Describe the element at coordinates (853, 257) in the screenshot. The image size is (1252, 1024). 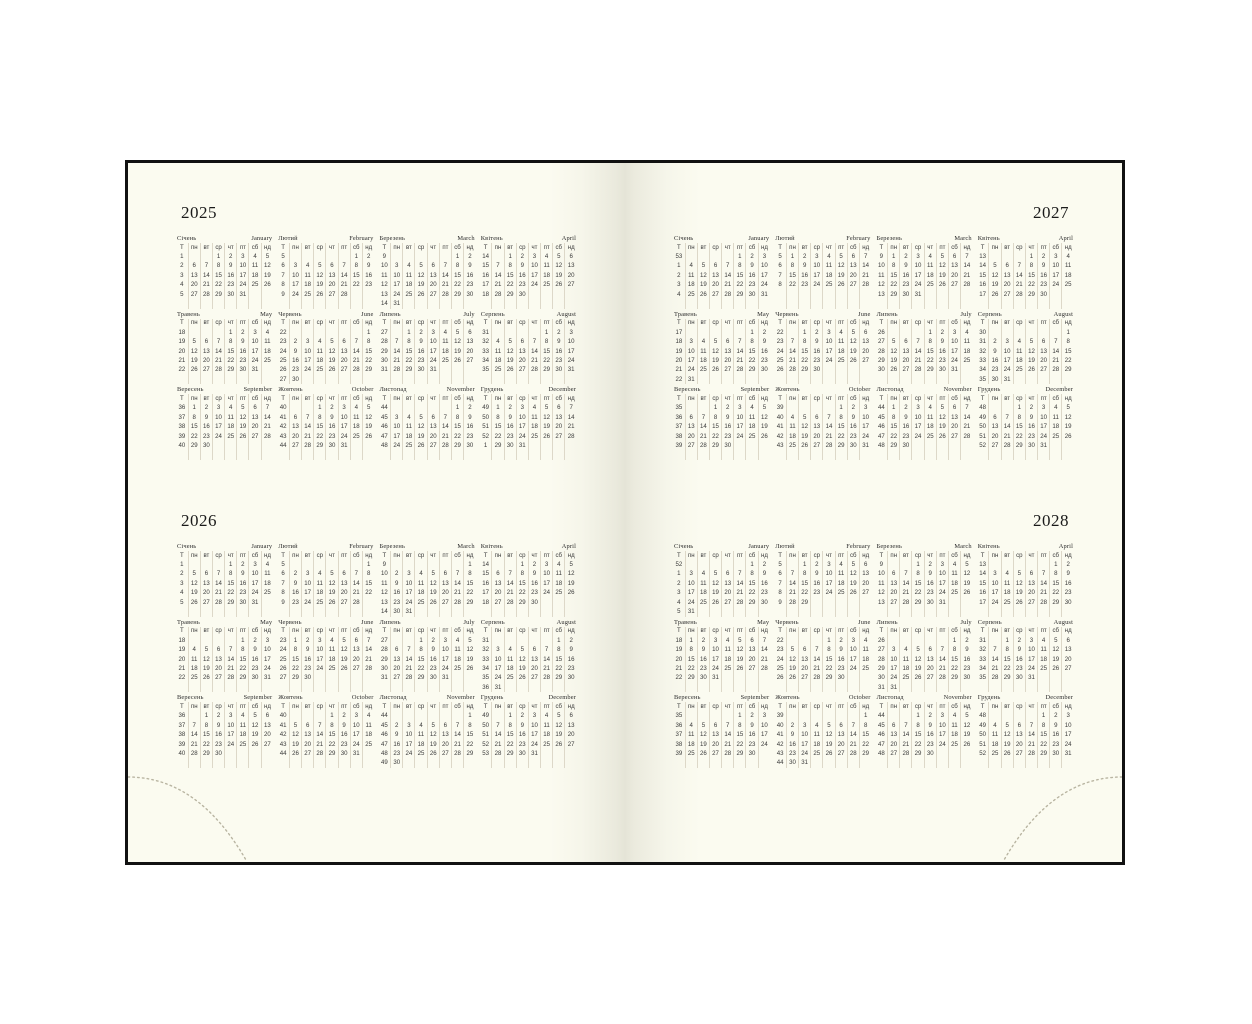
I see `day-cell-saturday: 6` at that location.